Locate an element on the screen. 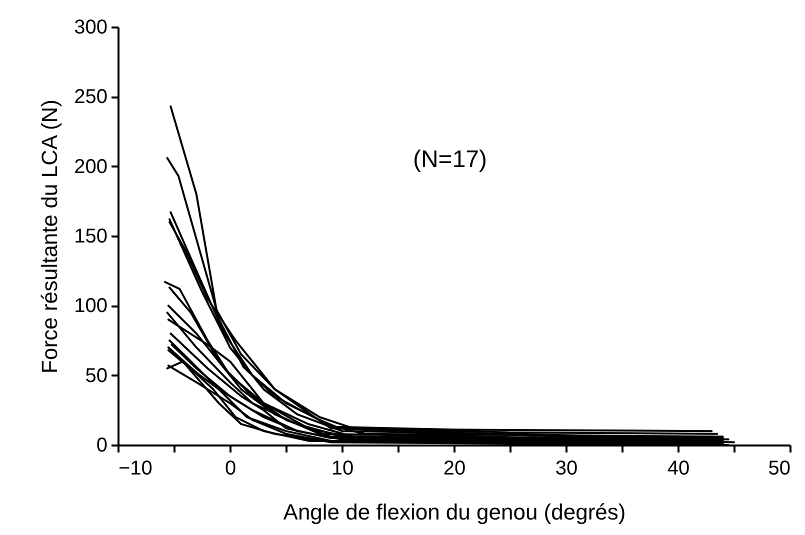 The height and width of the screenshot is (535, 805). x-tick-label: 0 is located at coordinates (230, 469).